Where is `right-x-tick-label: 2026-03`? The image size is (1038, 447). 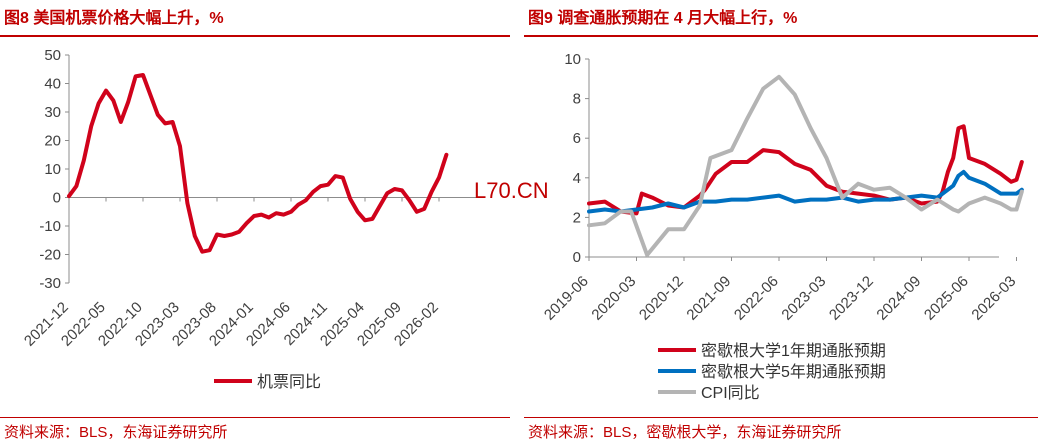 right-x-tick-label: 2026-03 is located at coordinates (993, 298).